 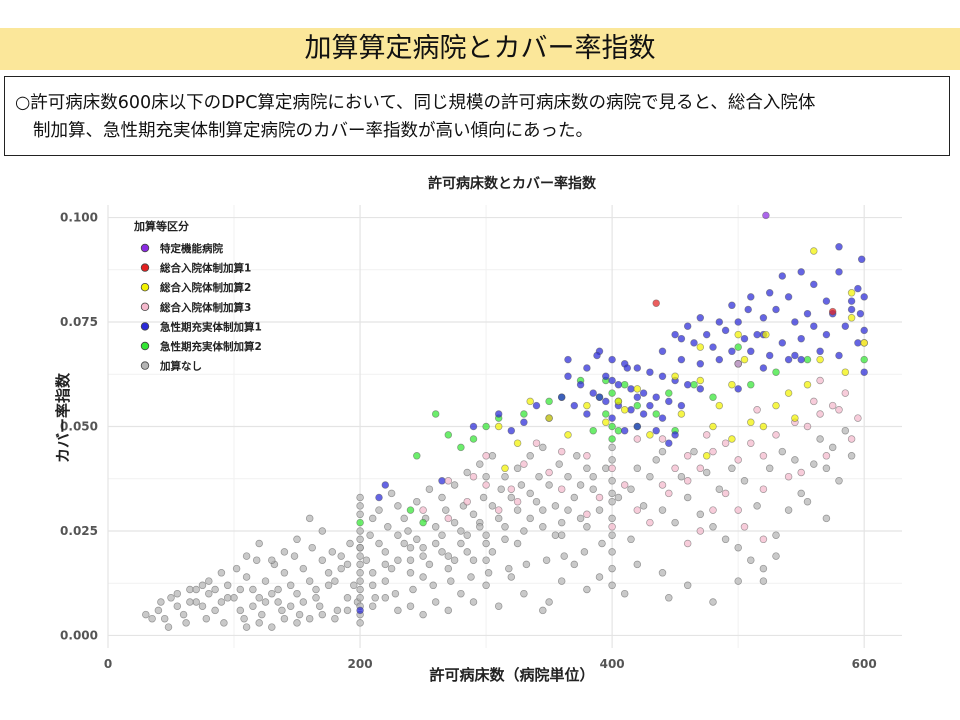 I want to click on y-axis-label: カバー率指数, so click(x=63, y=417).